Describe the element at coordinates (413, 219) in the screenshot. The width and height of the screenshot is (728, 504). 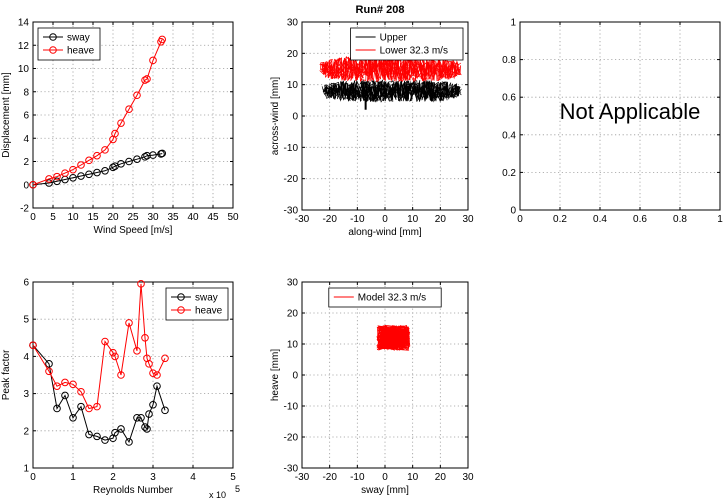
I see `x-tick-label: 10` at that location.